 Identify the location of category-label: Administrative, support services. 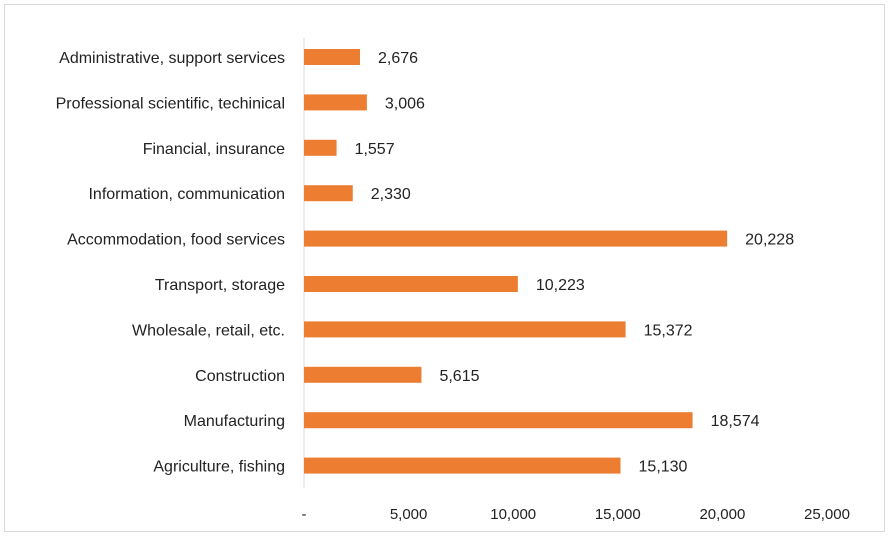
(172, 58).